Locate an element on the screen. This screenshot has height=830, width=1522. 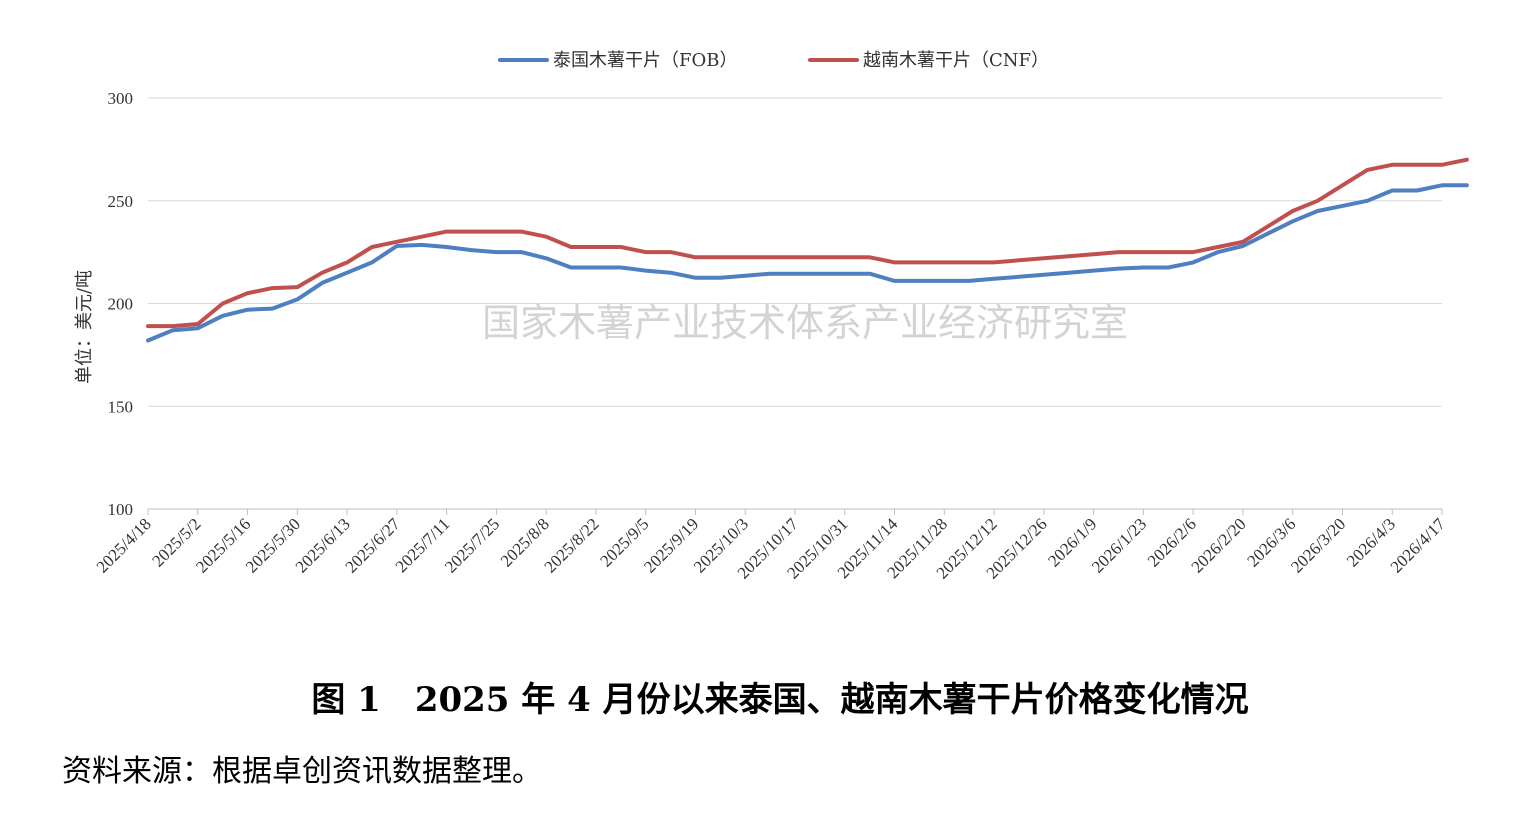
x-tick-label: 2025/4/18 is located at coordinates (124, 545).